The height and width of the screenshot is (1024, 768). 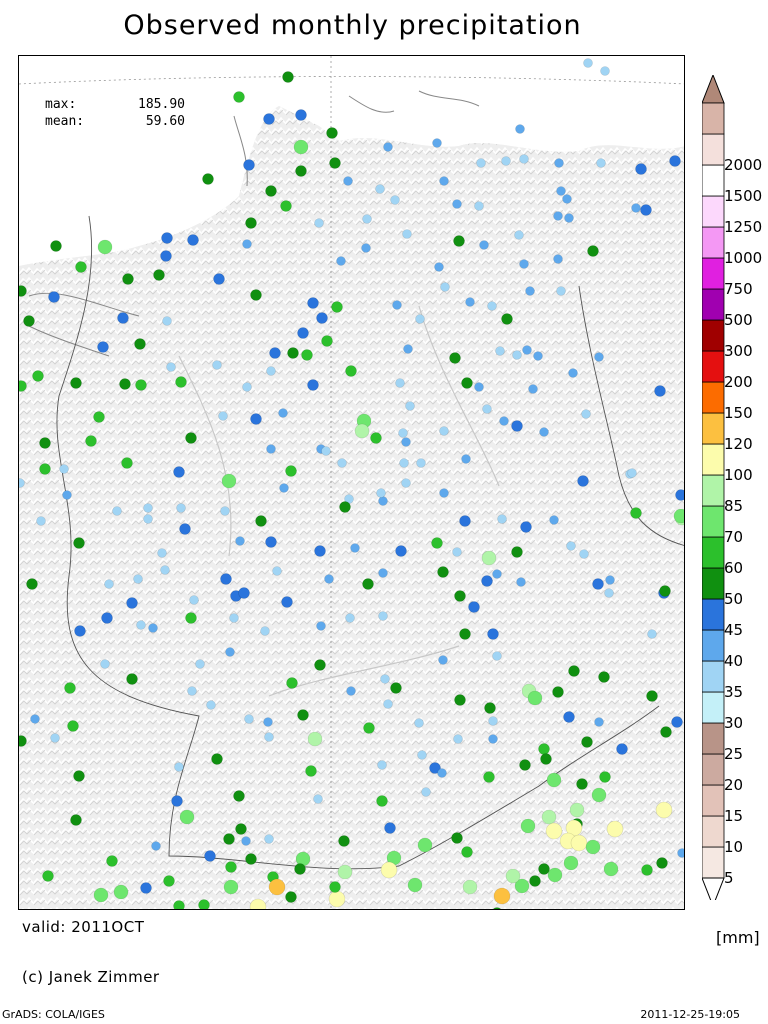 What do you see at coordinates (734, 754) in the screenshot?
I see `legend-label: 25` at bounding box center [734, 754].